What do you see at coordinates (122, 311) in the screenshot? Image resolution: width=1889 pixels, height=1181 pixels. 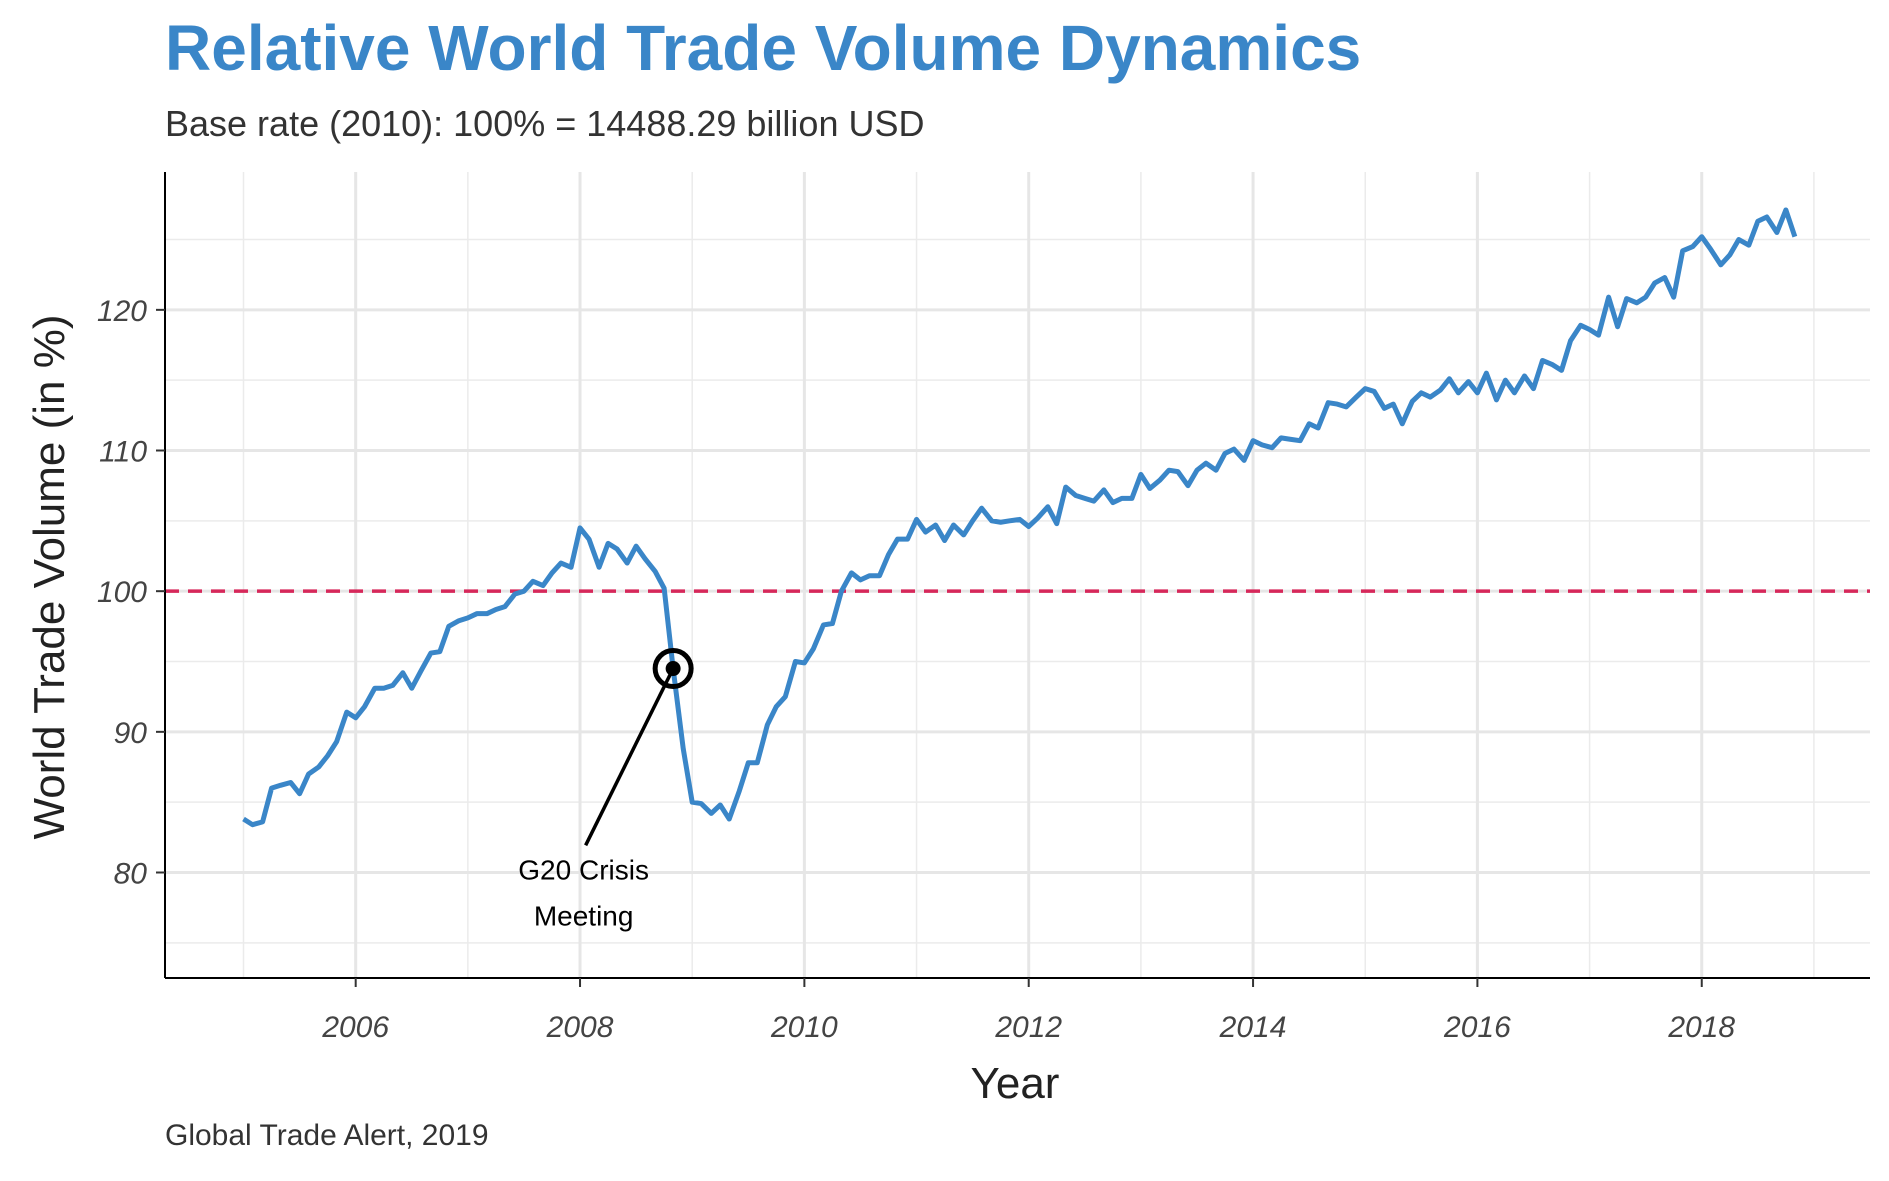 I see `y-tick-label: 120` at bounding box center [122, 311].